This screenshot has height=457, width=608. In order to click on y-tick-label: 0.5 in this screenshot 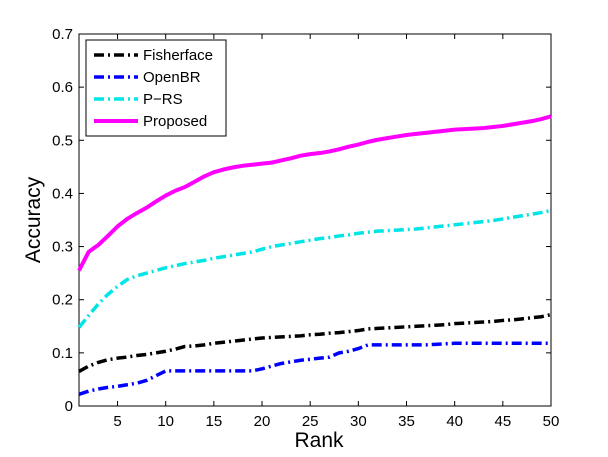, I will do `click(62, 140)`.